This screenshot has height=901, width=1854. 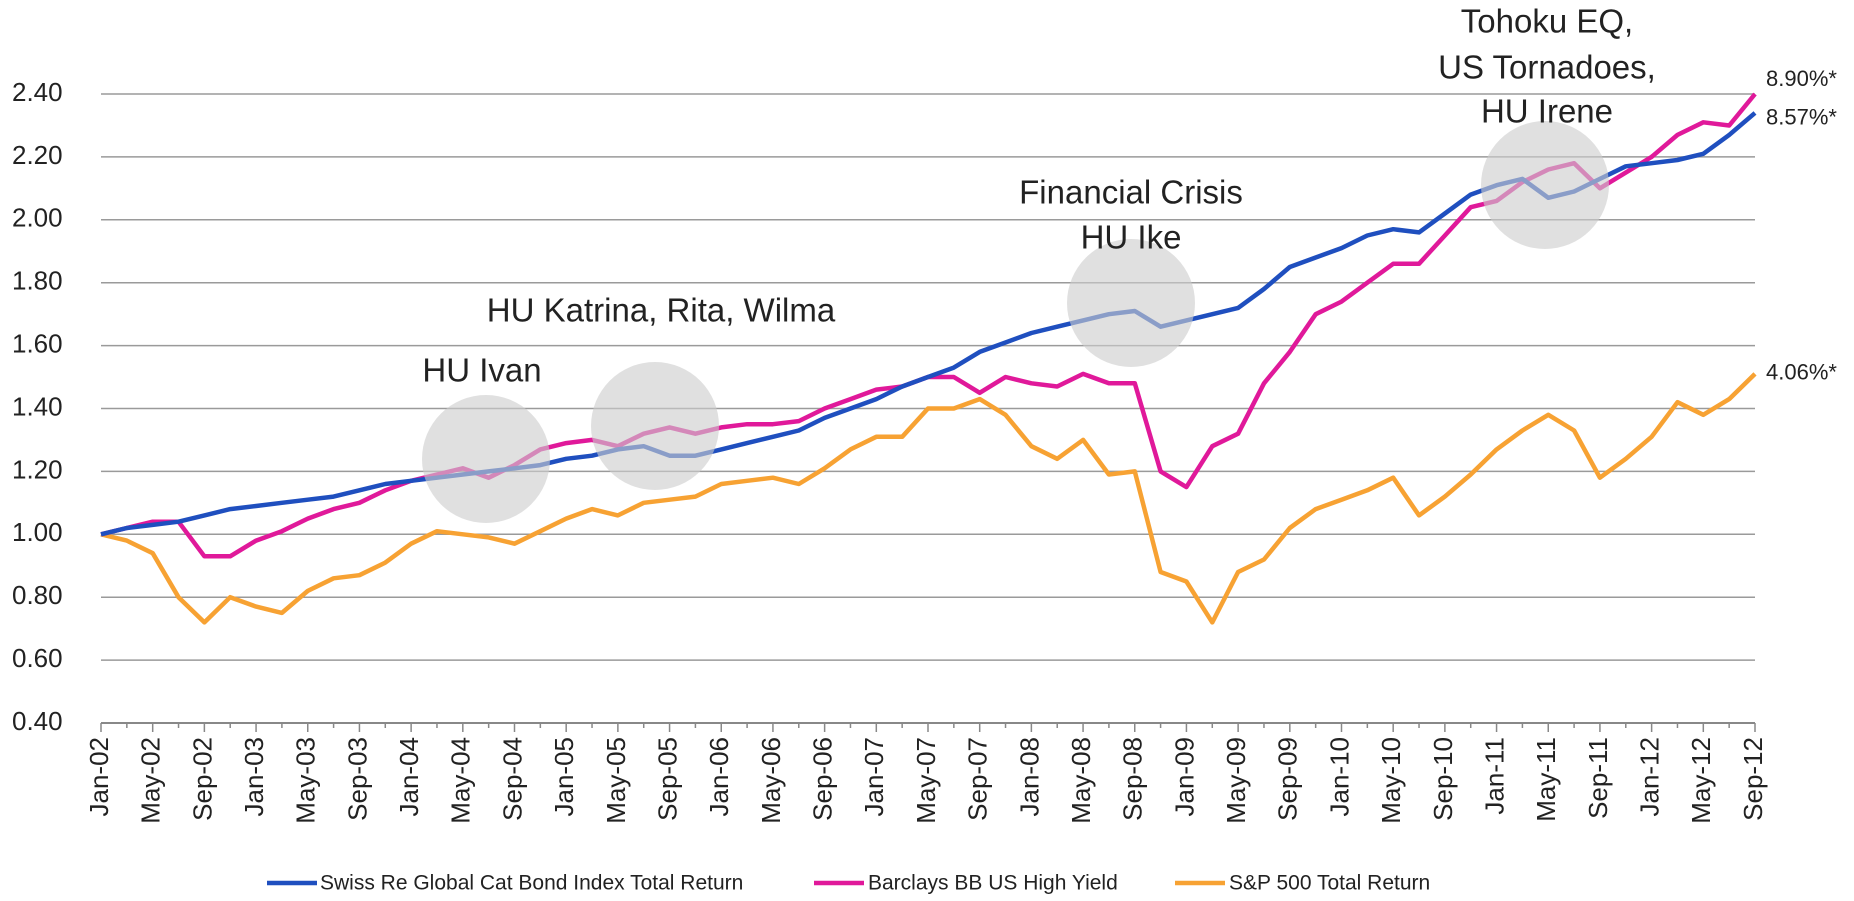 I want to click on x-tick-label: May-06, so click(x=771, y=780).